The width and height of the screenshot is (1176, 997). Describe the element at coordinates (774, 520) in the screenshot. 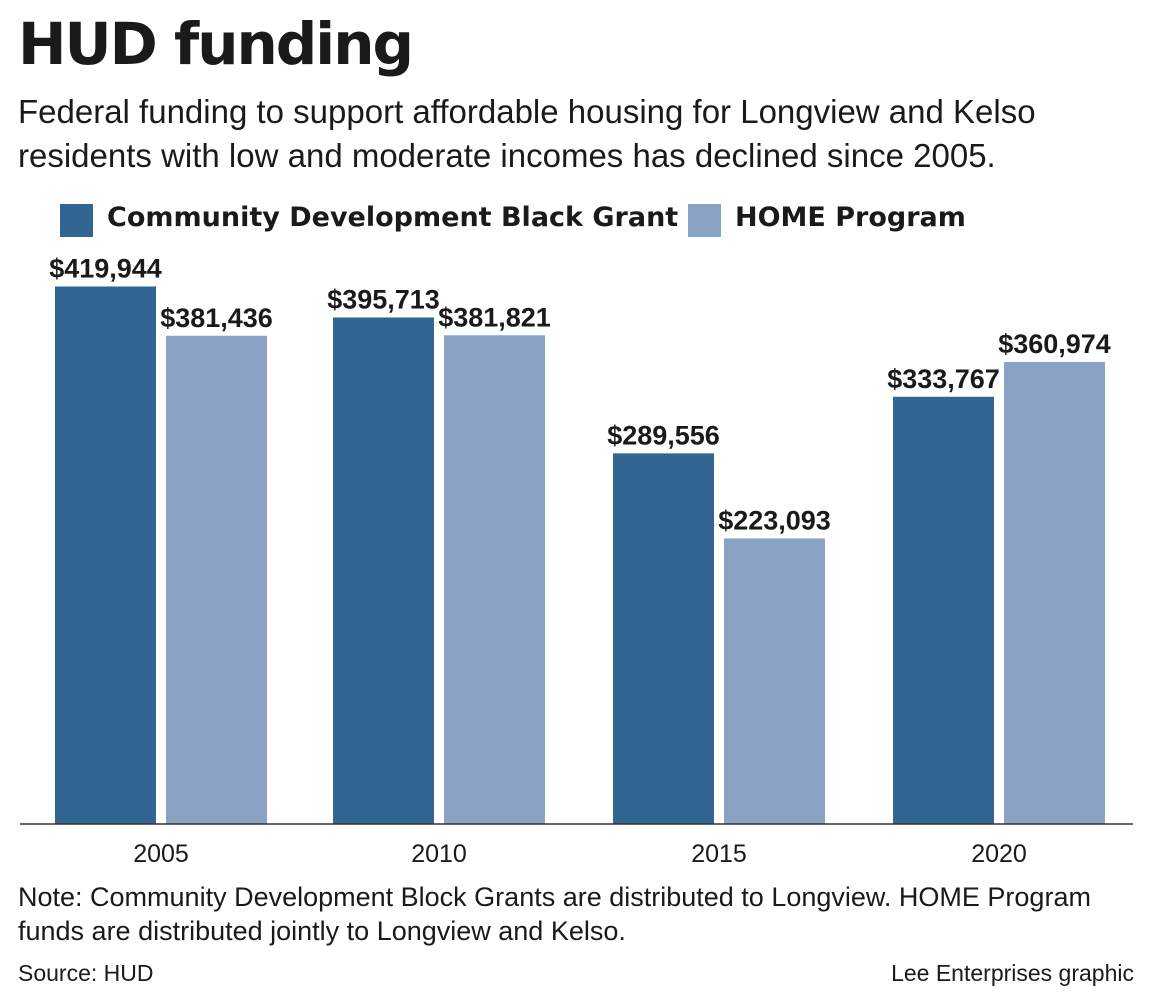

I see `bar-value-label-2015-series-2: $223,093` at that location.